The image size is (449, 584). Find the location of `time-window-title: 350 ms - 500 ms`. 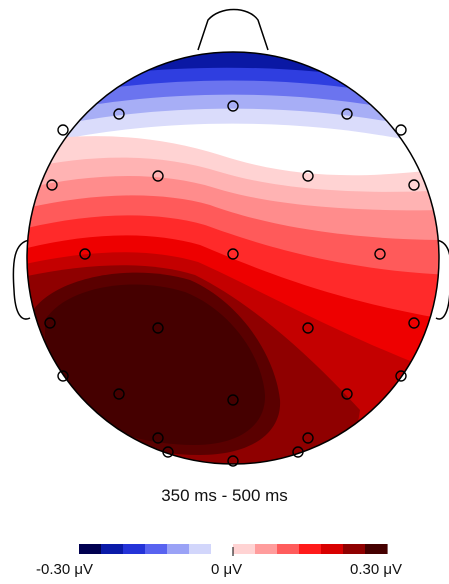

time-window-title: 350 ms - 500 ms is located at coordinates (224, 495).